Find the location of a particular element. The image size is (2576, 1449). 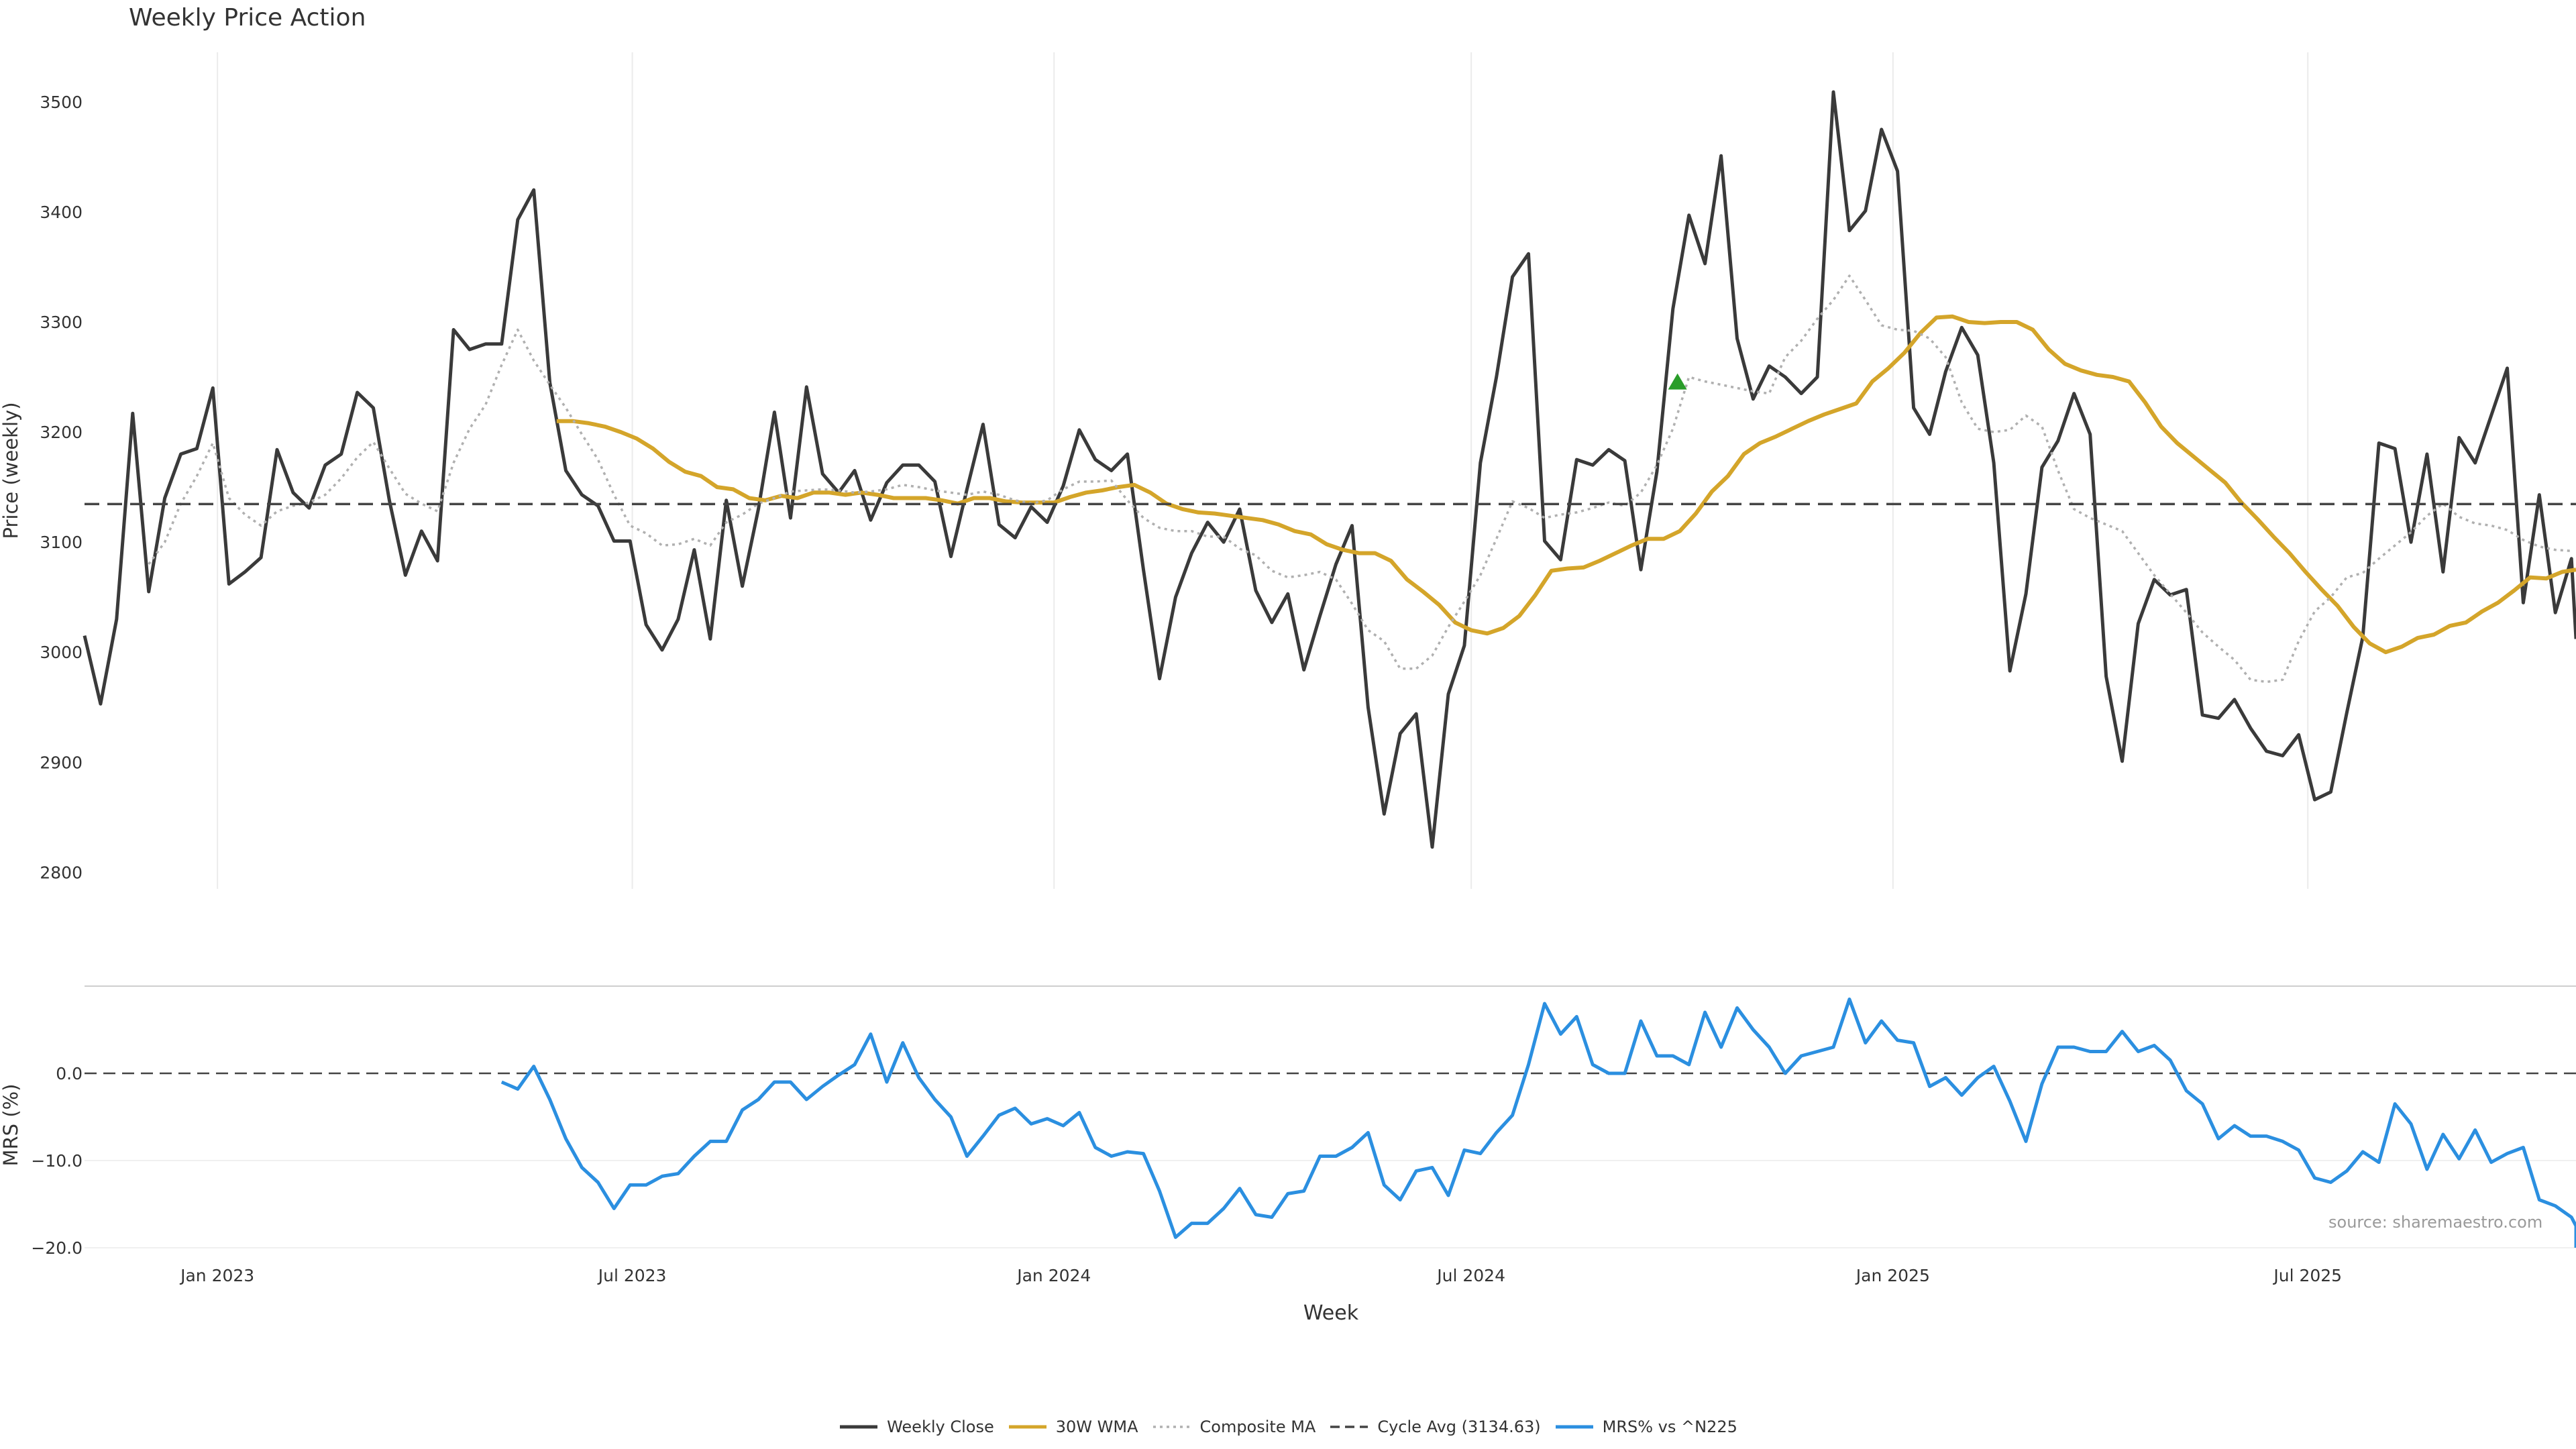

x-tick-label: Jan 2023 is located at coordinates (216, 1275).